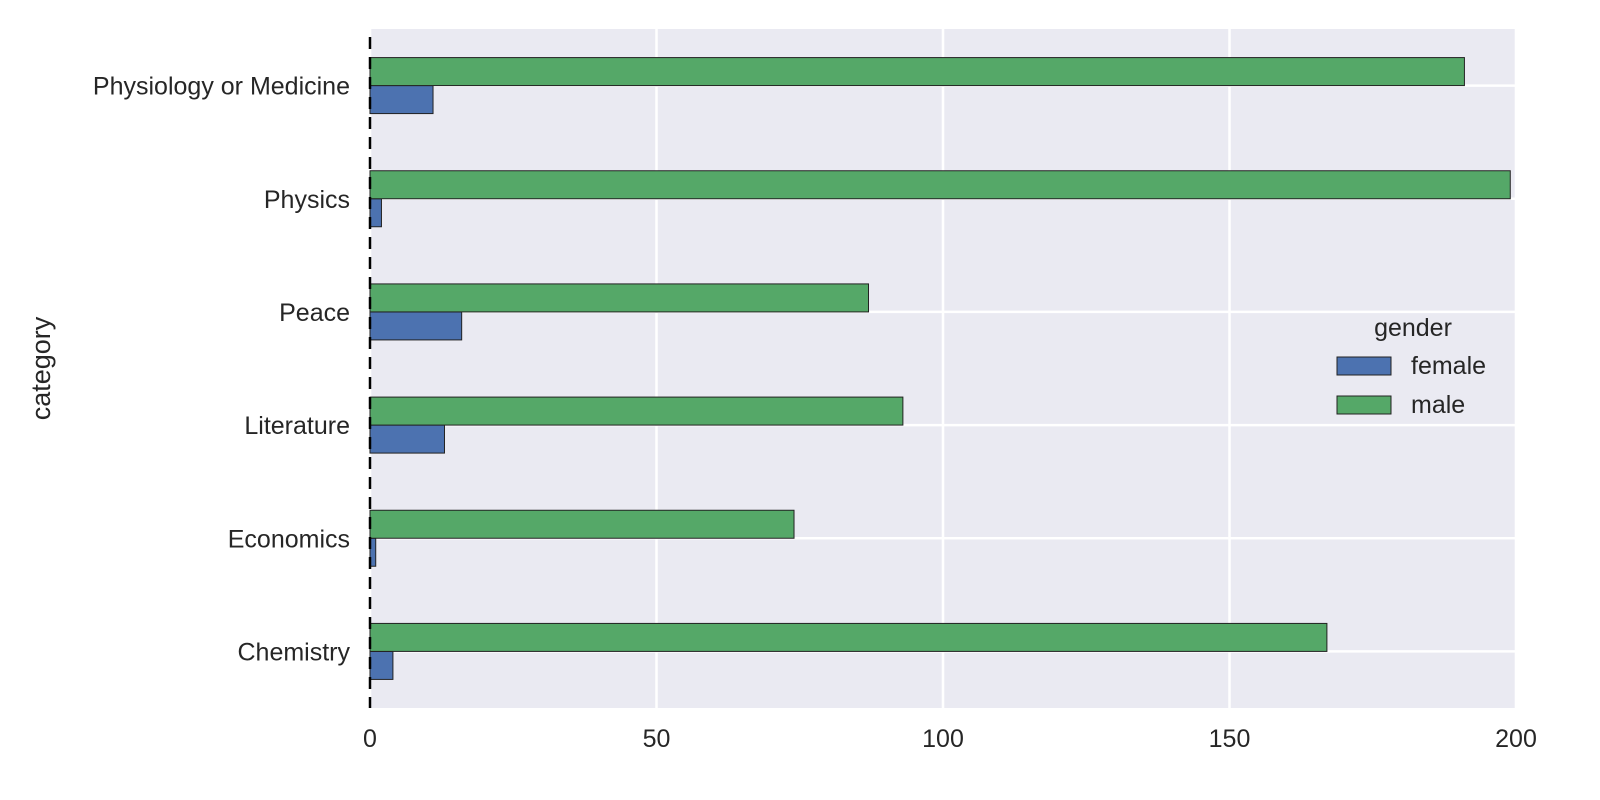 The width and height of the screenshot is (1600, 800). Describe the element at coordinates (416, 326) in the screenshot. I see `bar-female-peace` at that location.